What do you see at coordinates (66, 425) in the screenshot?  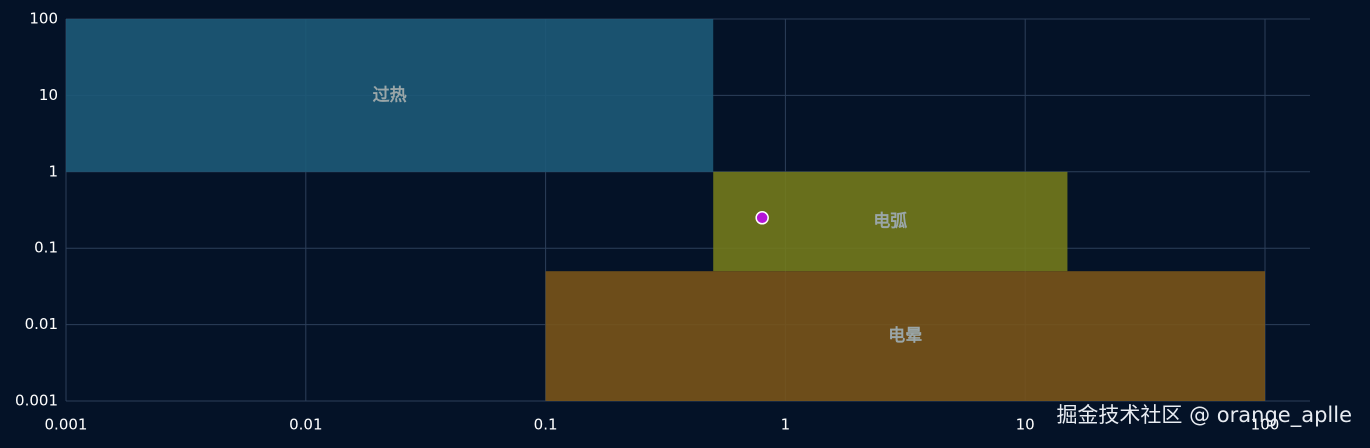 I see `x-tick-label: 0.001` at bounding box center [66, 425].